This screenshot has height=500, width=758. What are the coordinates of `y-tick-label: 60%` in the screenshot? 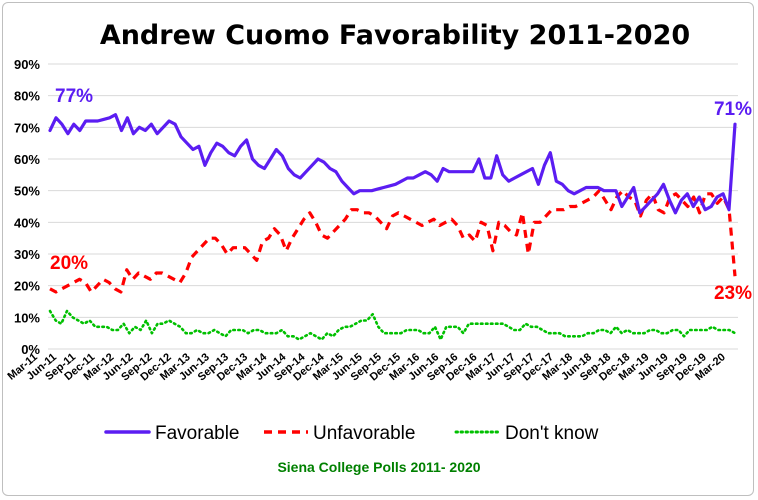 It's located at (27, 159).